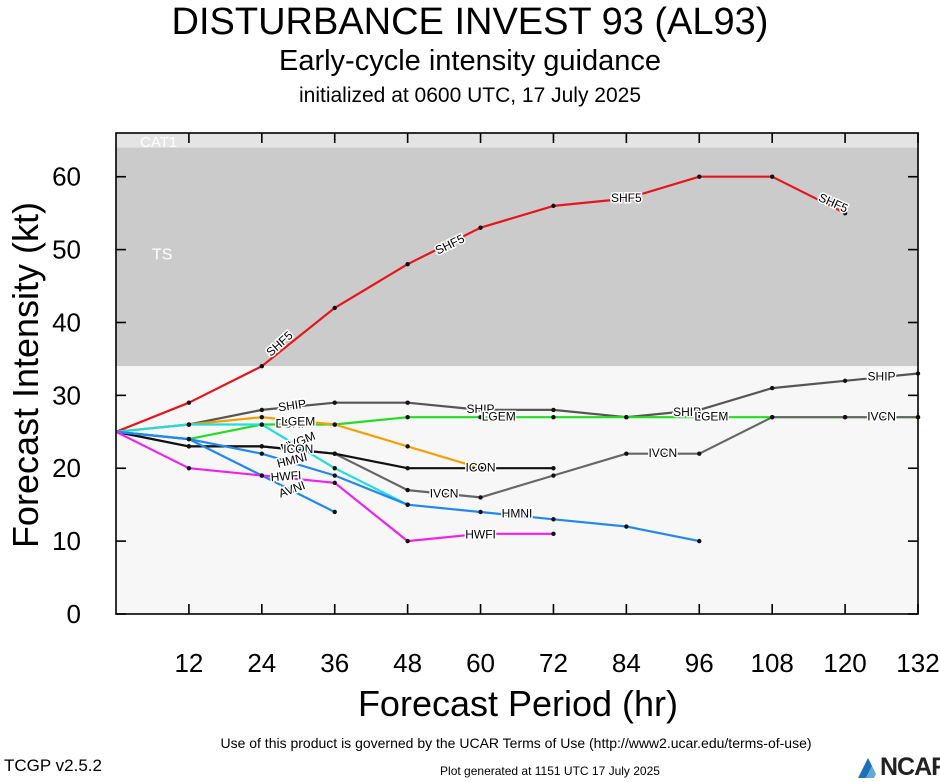  I want to click on y-tick-label: 0, so click(74, 614).